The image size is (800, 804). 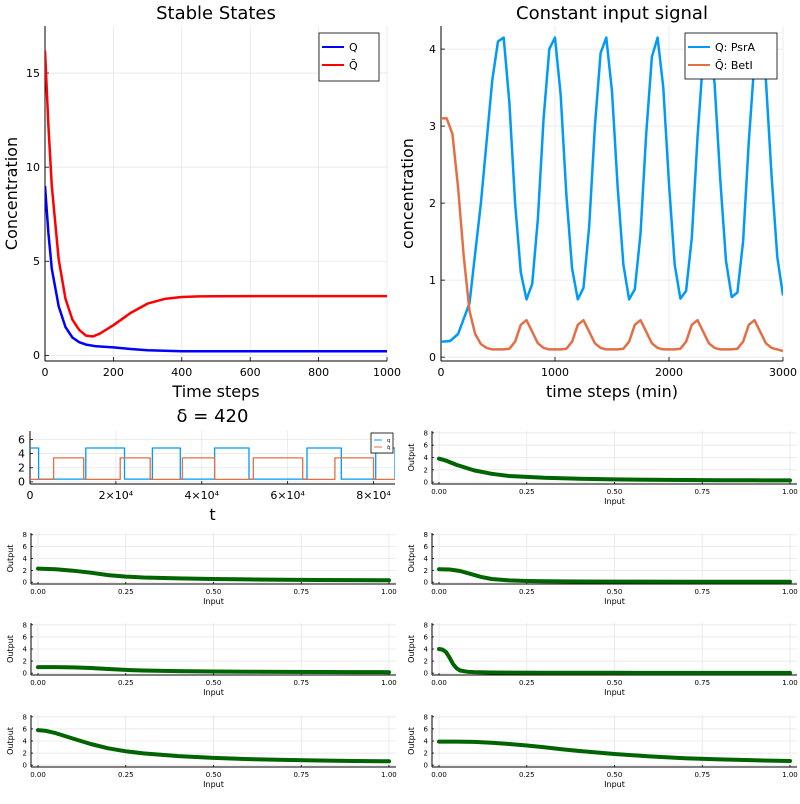 I want to click on legend: Q: PsrA Q̄: BetI, so click(x=731, y=56).